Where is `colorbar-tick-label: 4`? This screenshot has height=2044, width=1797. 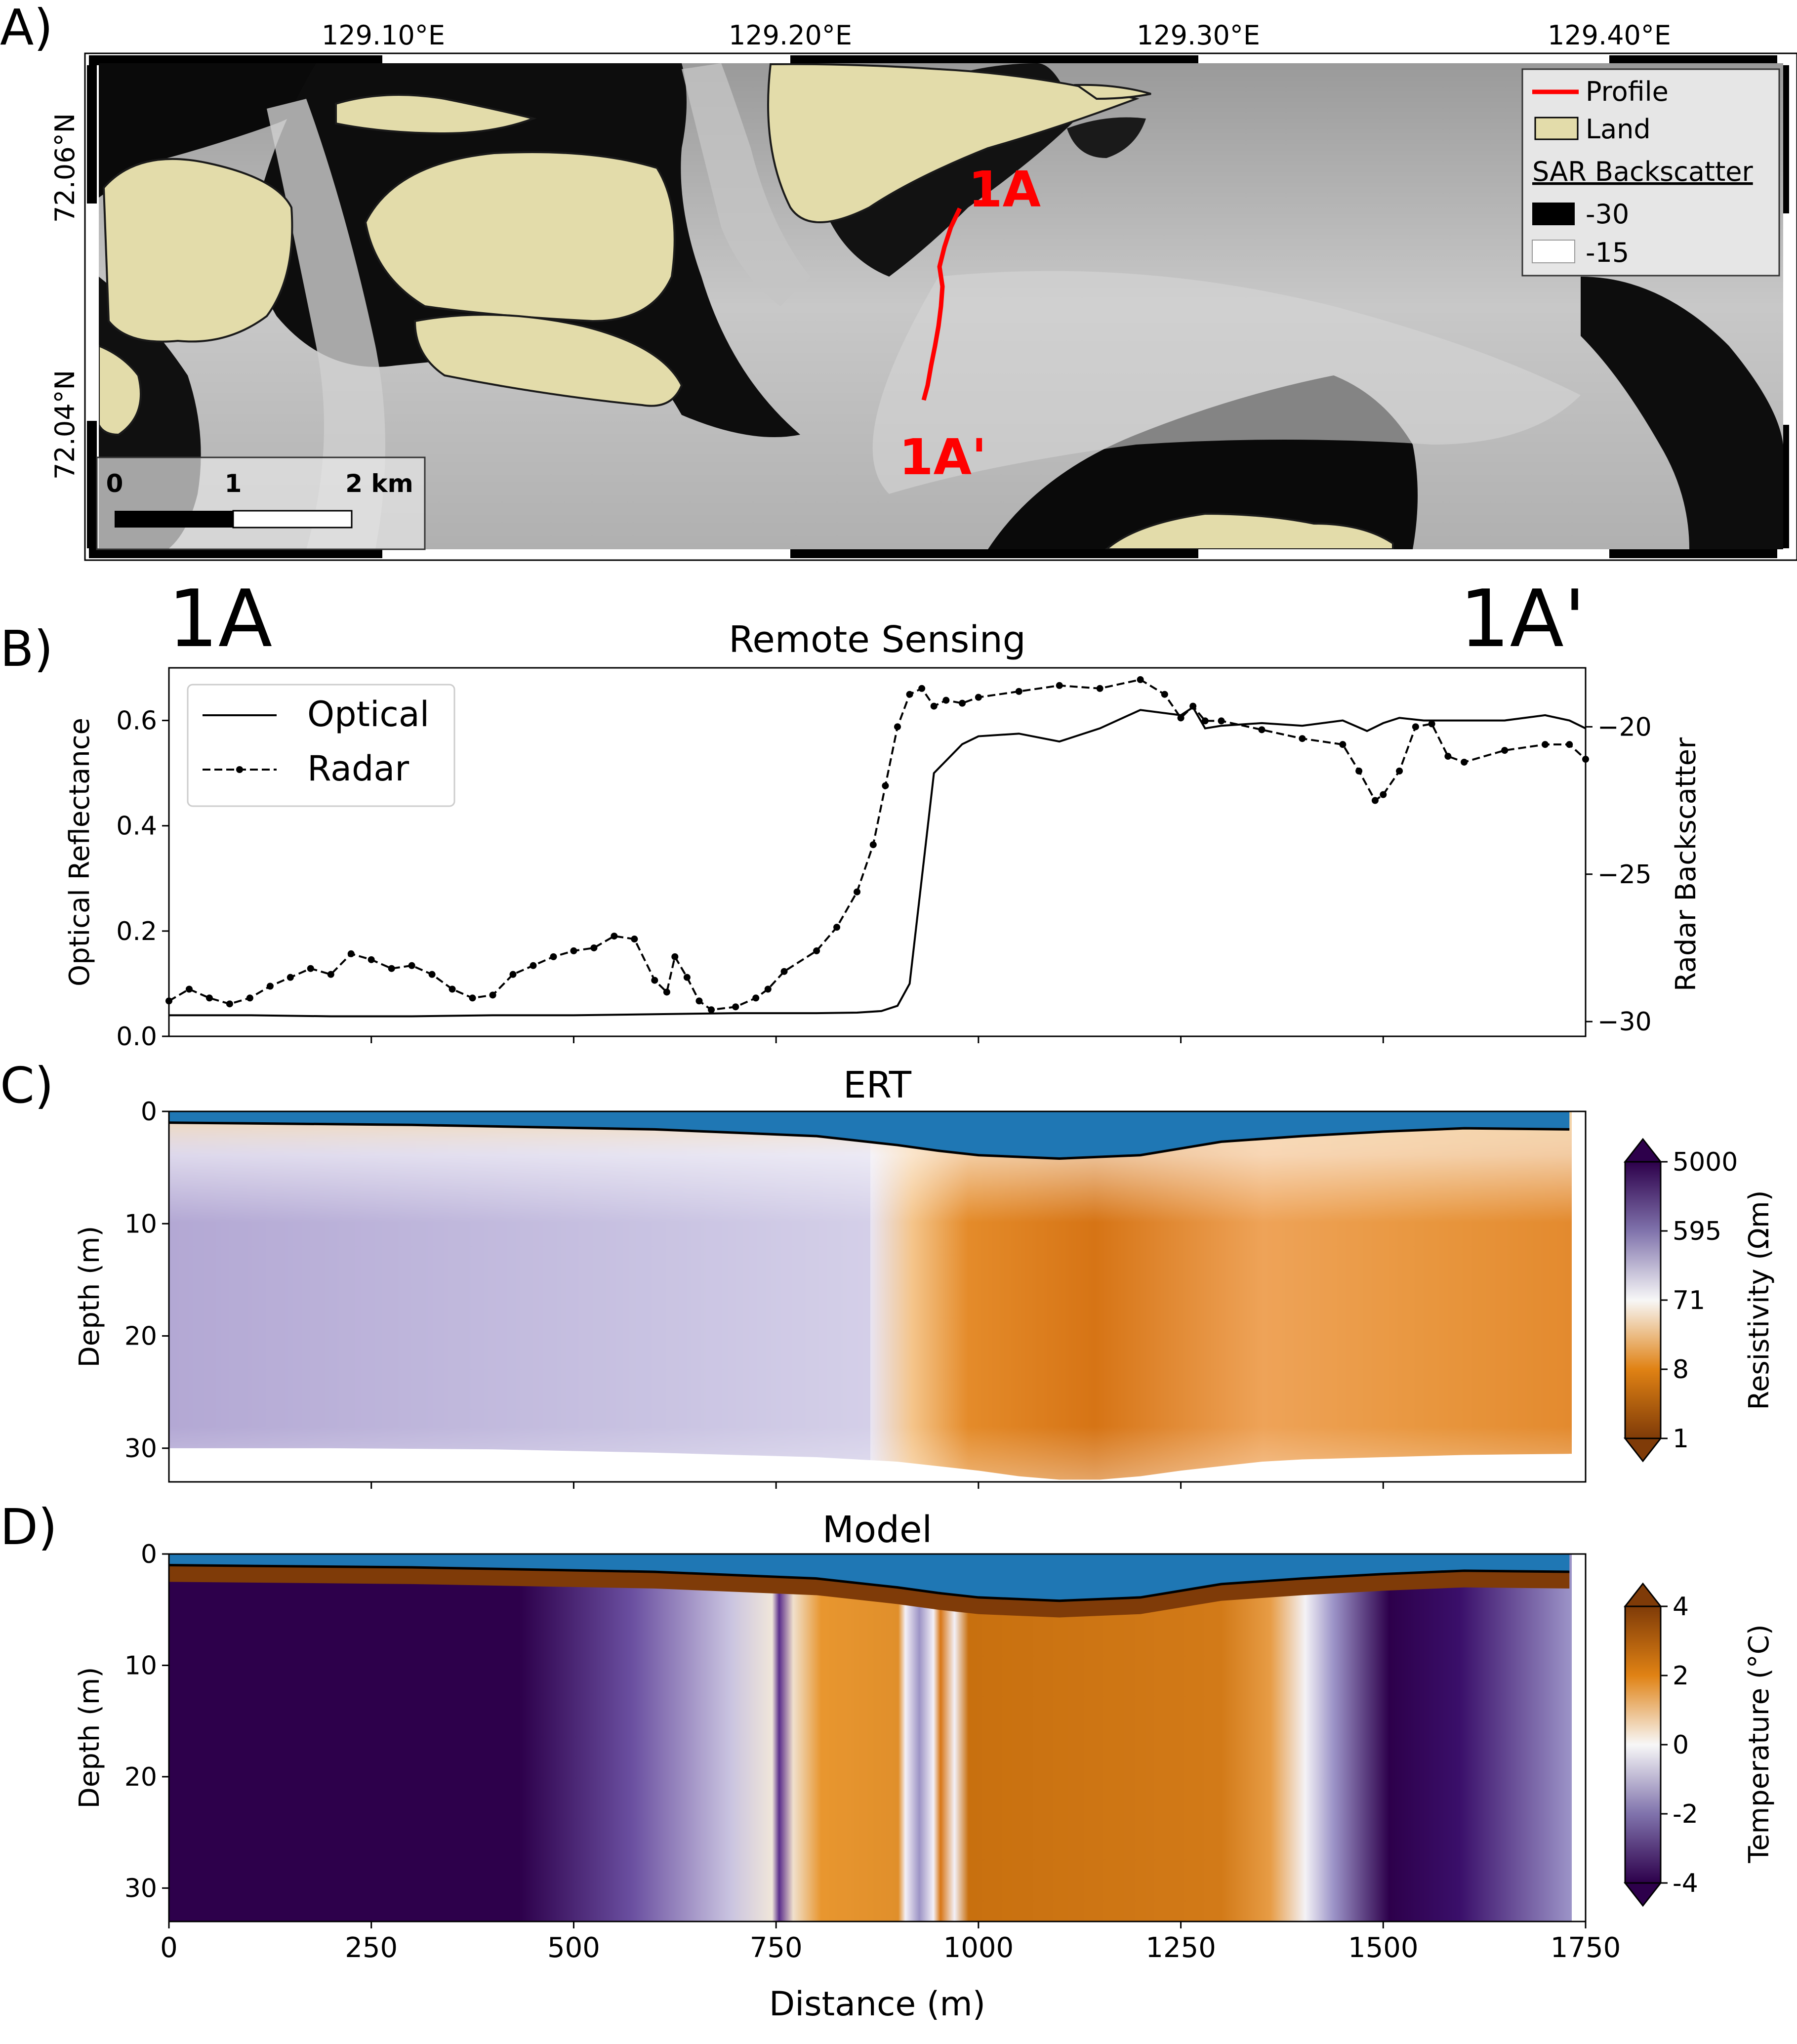 colorbar-tick-label: 4 is located at coordinates (1681, 1607).